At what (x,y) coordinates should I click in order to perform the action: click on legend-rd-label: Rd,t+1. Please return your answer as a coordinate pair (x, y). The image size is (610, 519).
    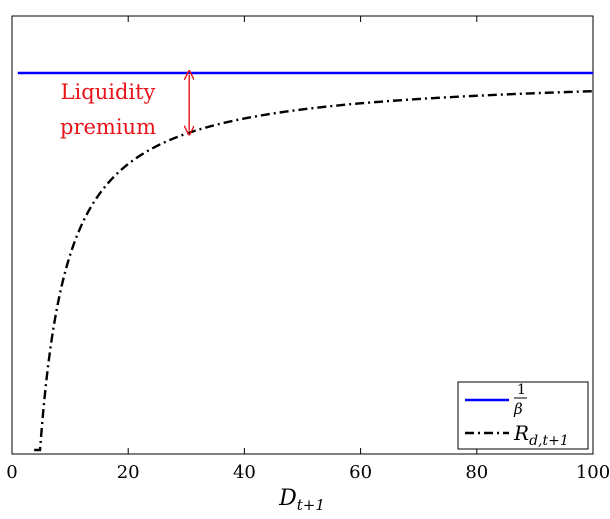
    Looking at the image, I should click on (541, 435).